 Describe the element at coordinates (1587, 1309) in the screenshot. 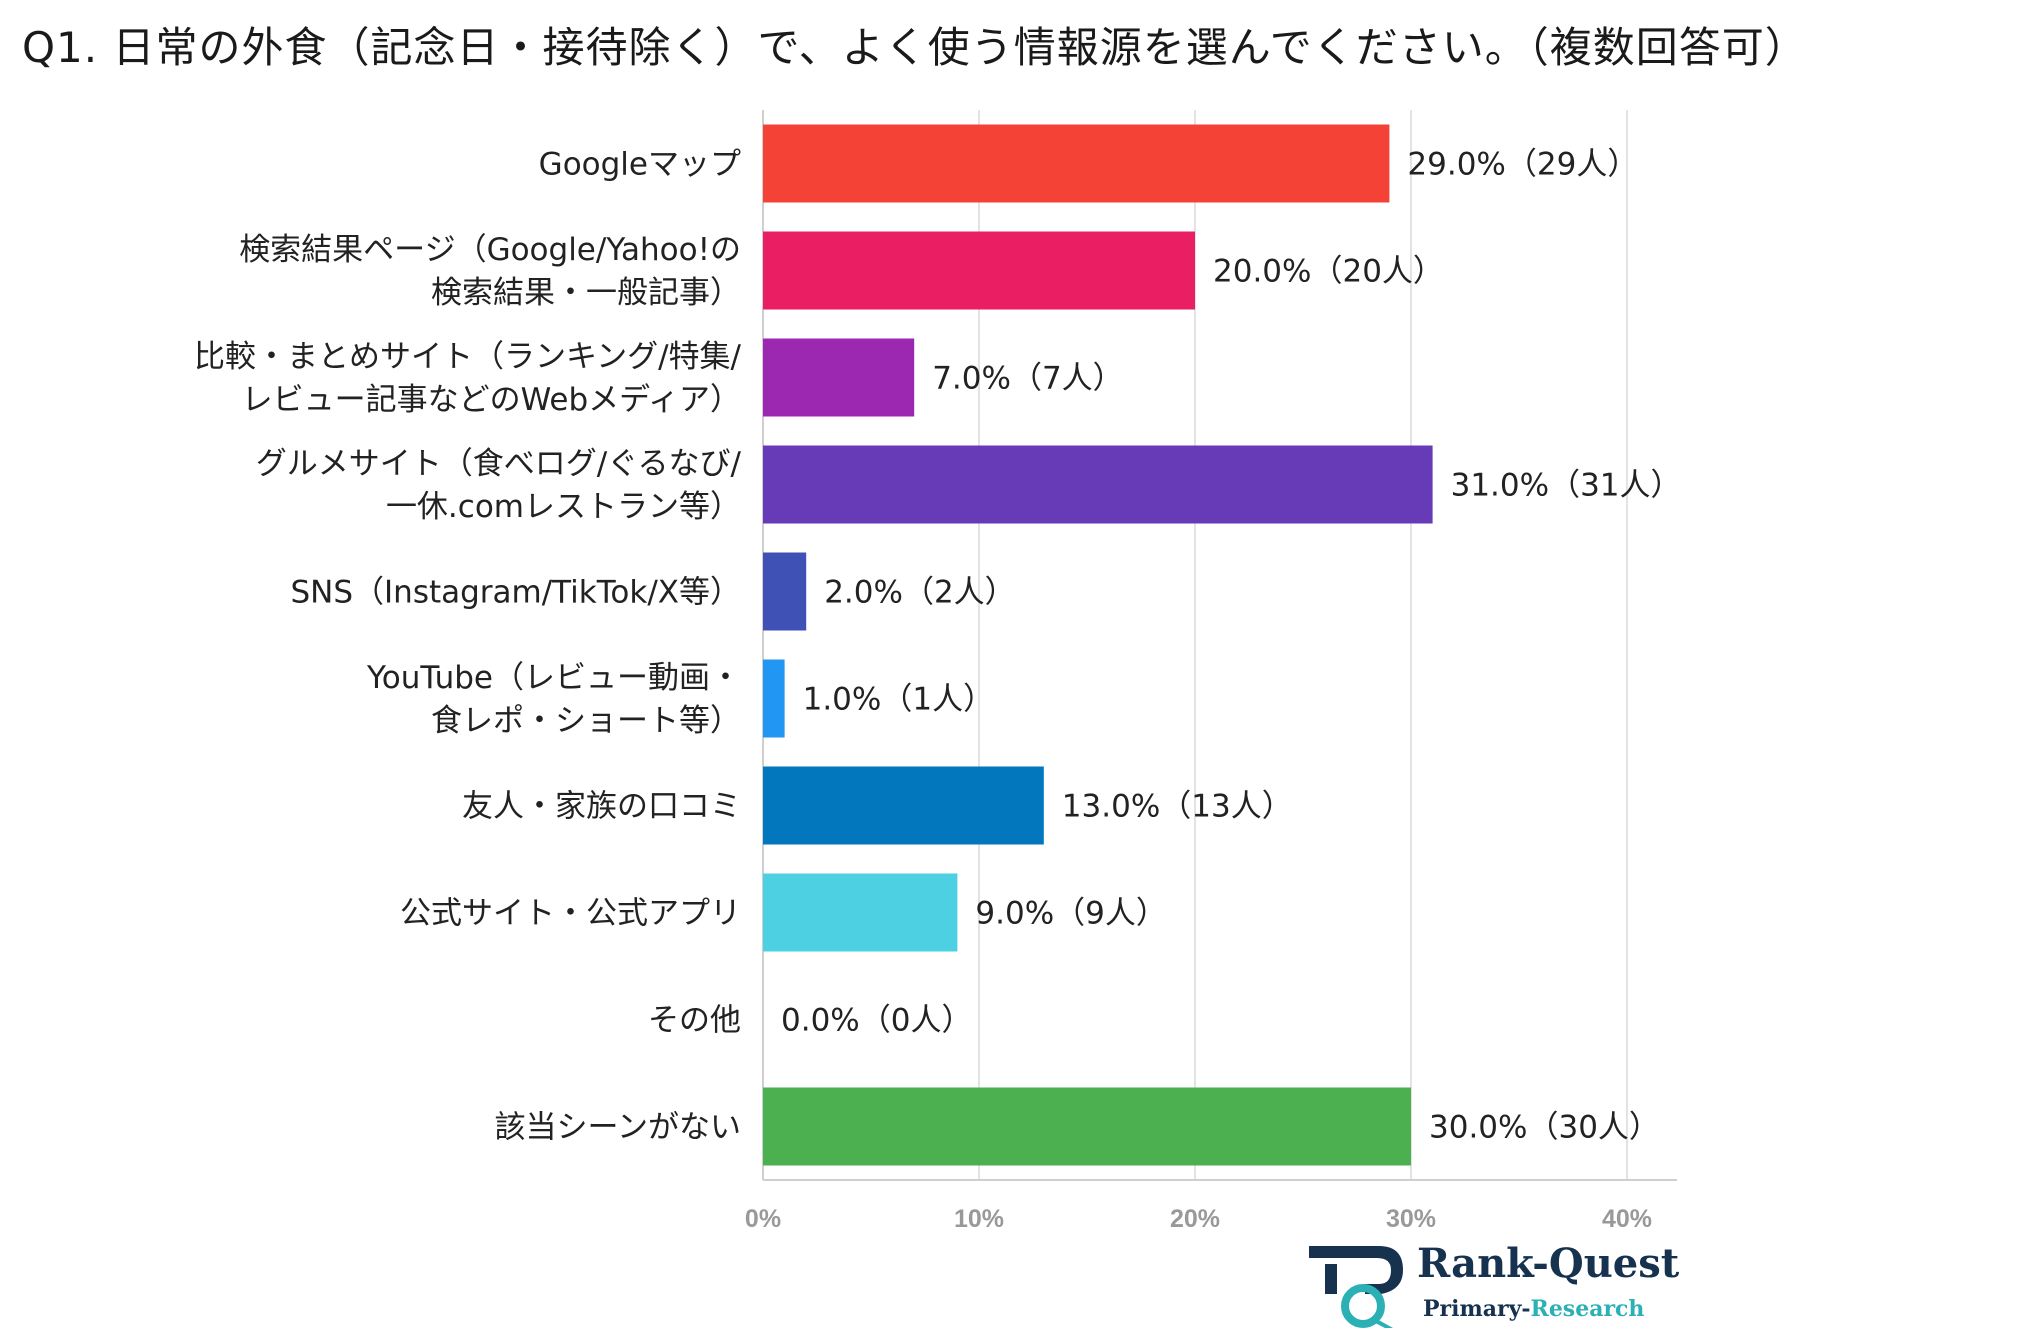

I see `brand-subtitle-accent: Research` at that location.